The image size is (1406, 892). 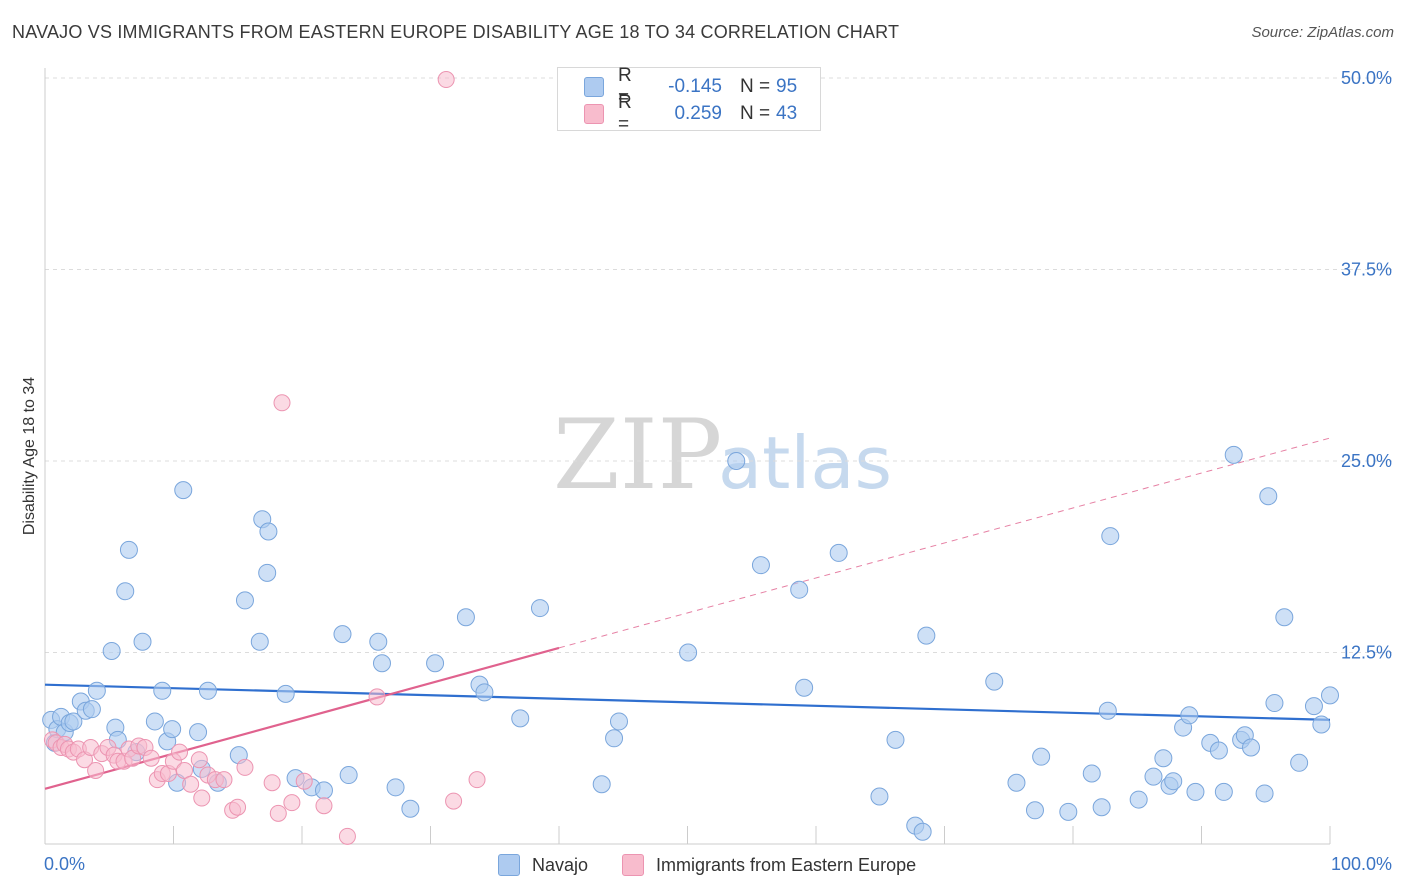 What do you see at coordinates (687, 702) in the screenshot?
I see `navajo-trend-line` at bounding box center [687, 702].